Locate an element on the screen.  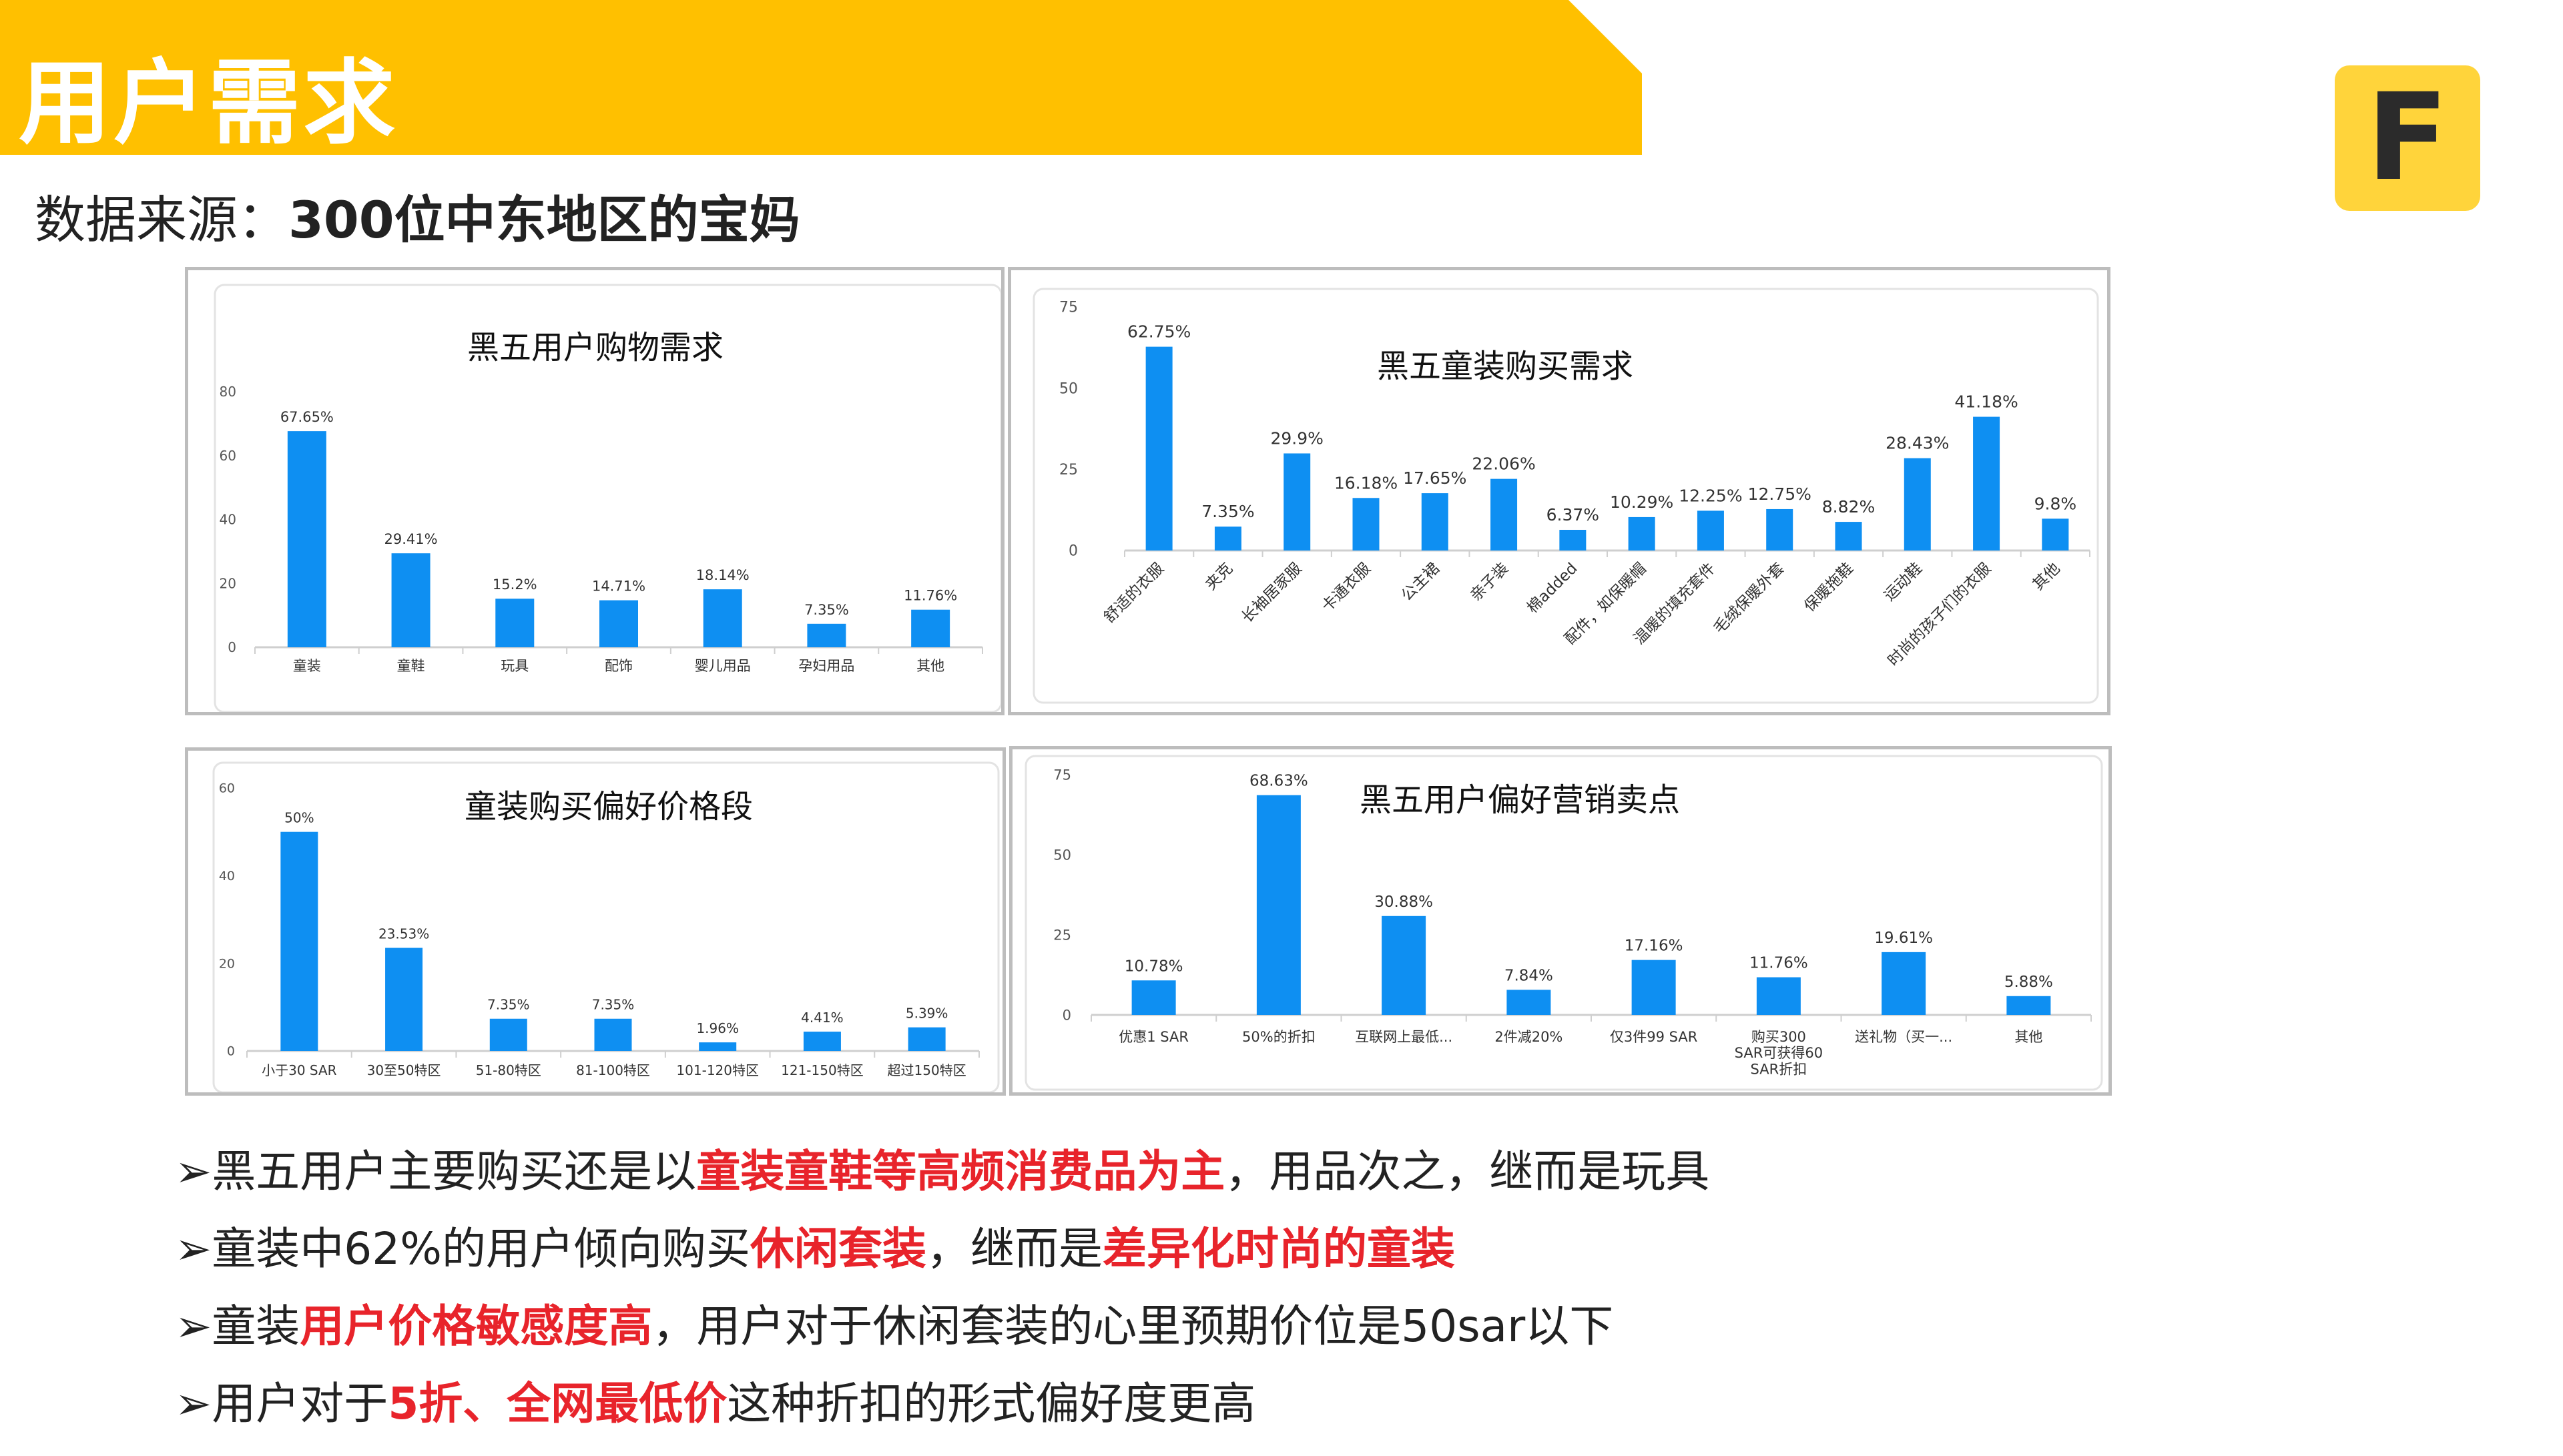
finding-item: ➢童装用户价格敏感度高，用户对于休闲套装的心里预期价位是50sar以下 is located at coordinates (1309, 1326).